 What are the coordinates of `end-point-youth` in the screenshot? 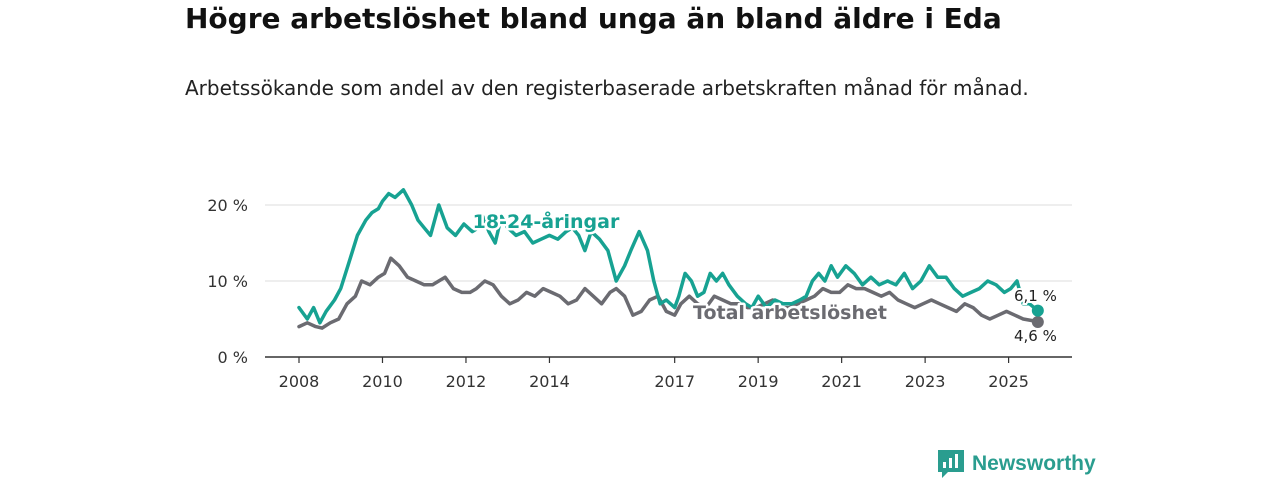 It's located at (1037, 310).